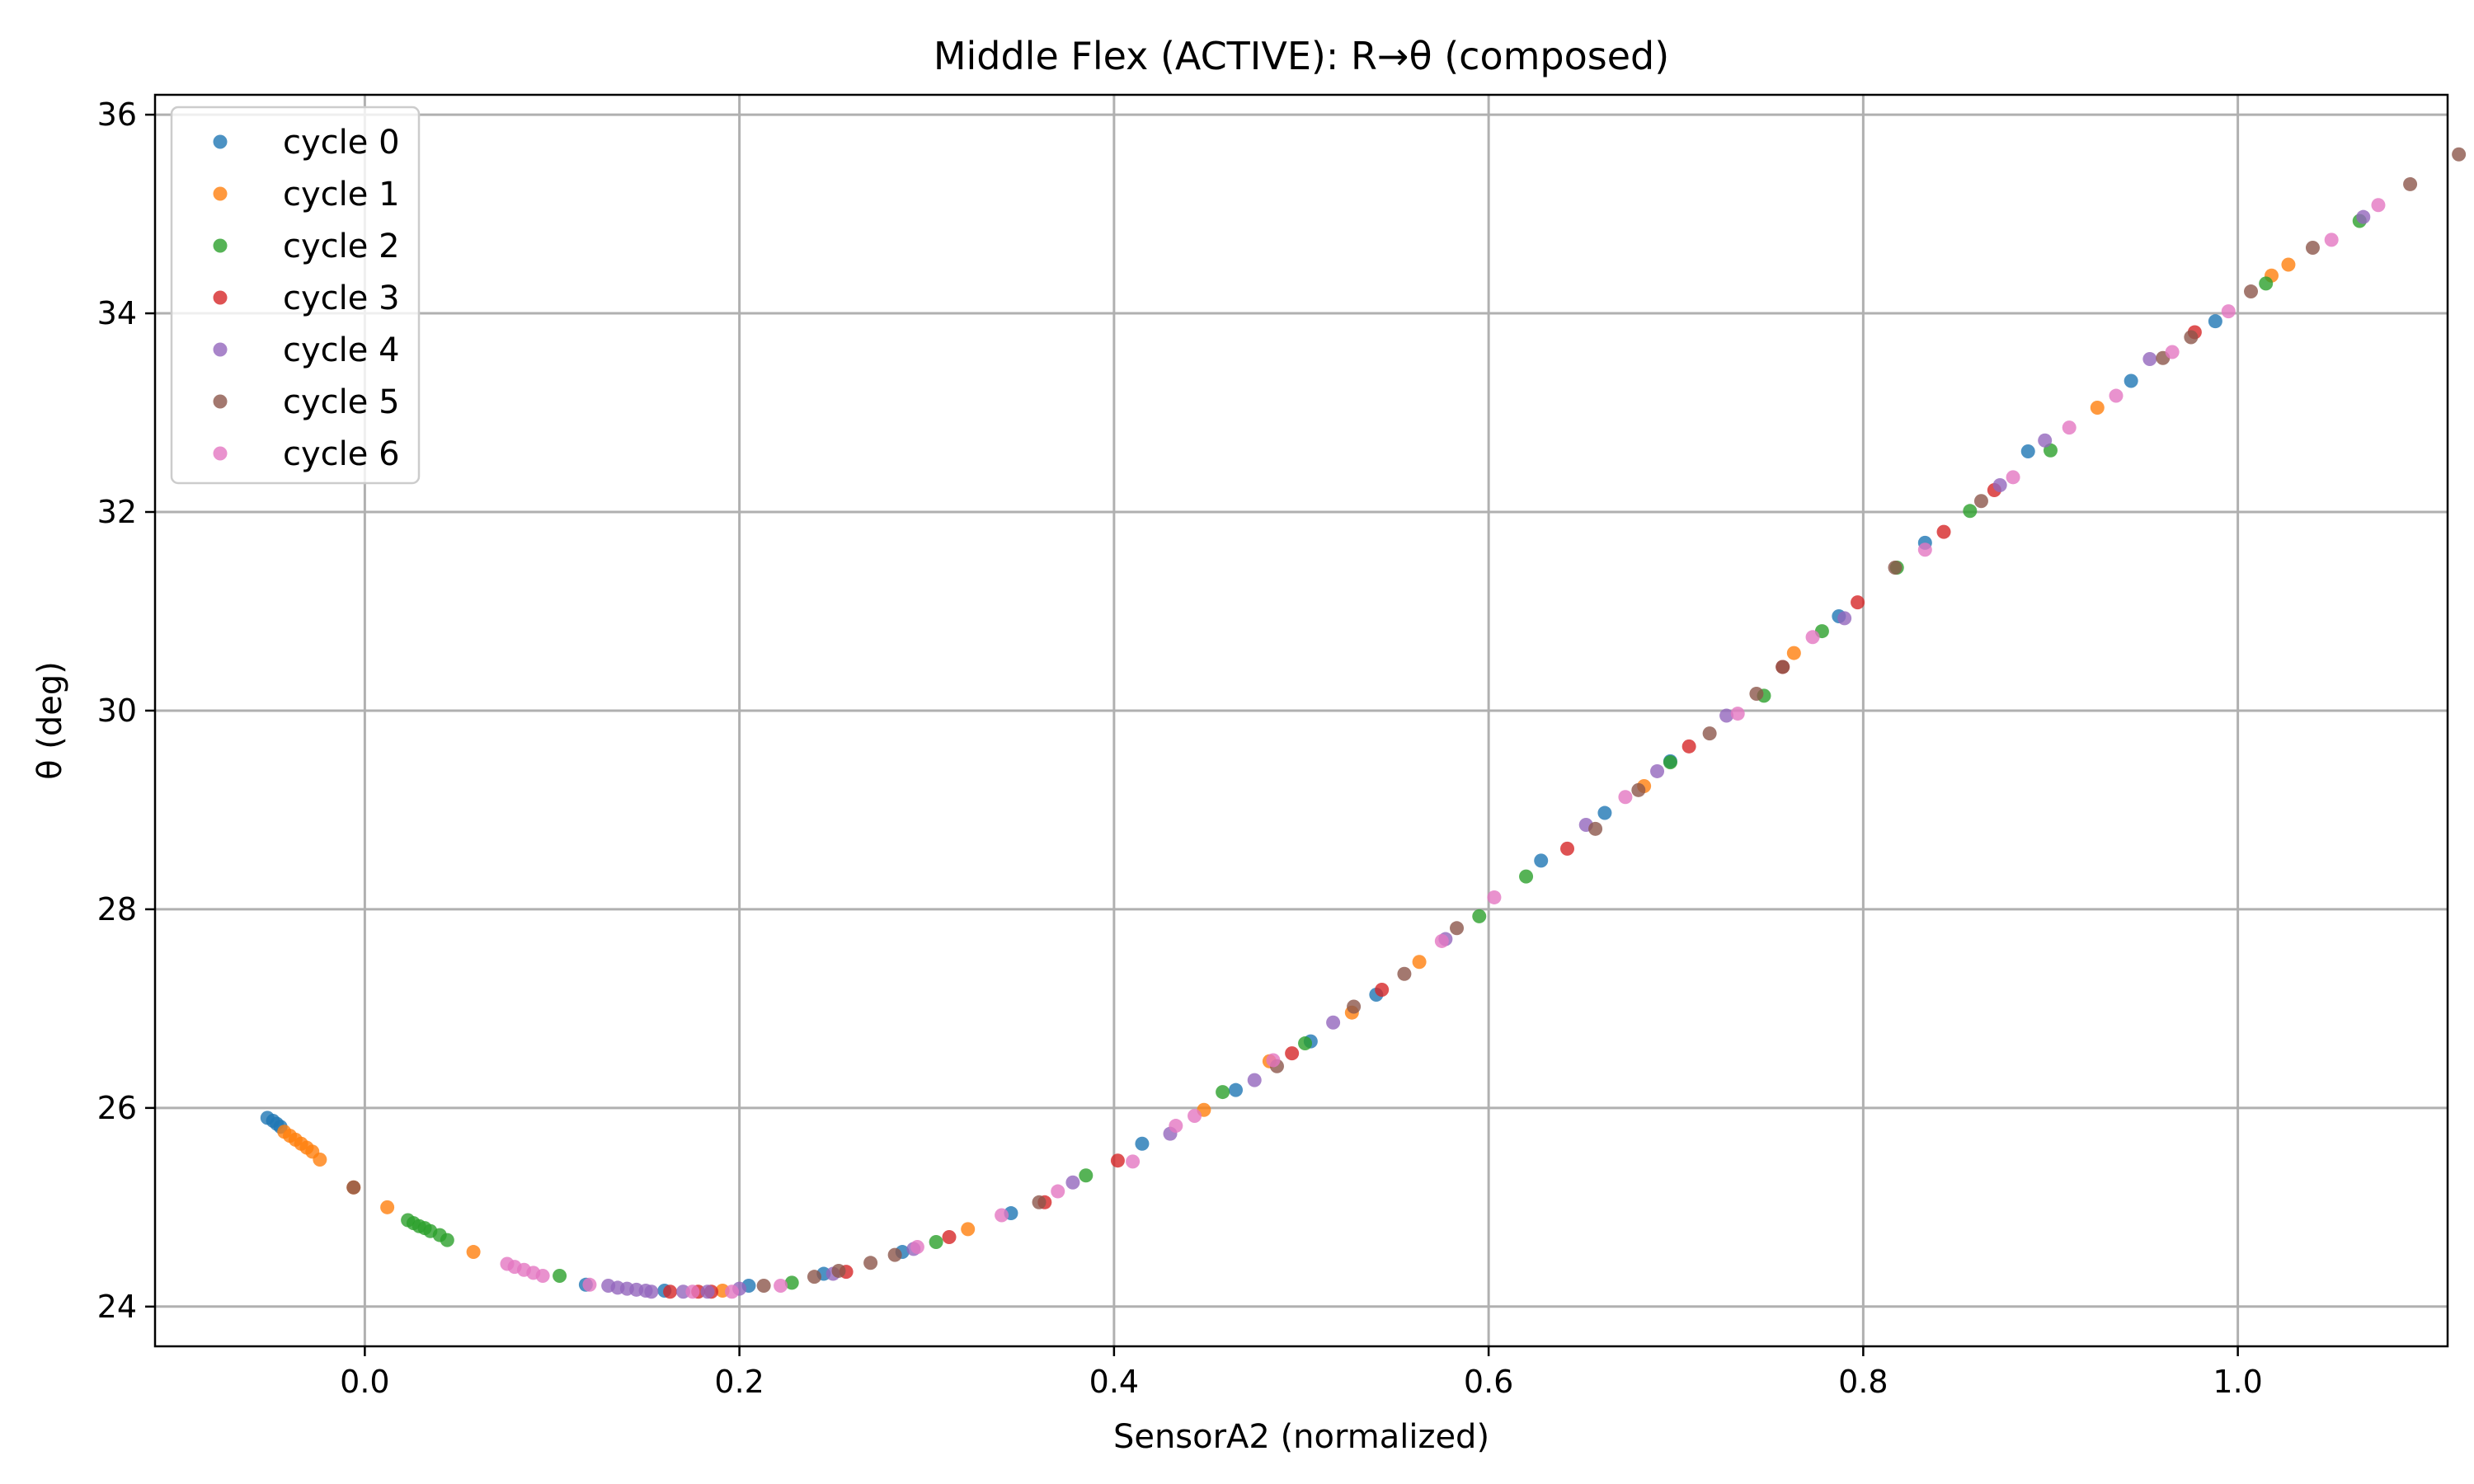 The image size is (2474, 1484). Describe the element at coordinates (117, 711) in the screenshot. I see `y-tick-label: 30` at that location.